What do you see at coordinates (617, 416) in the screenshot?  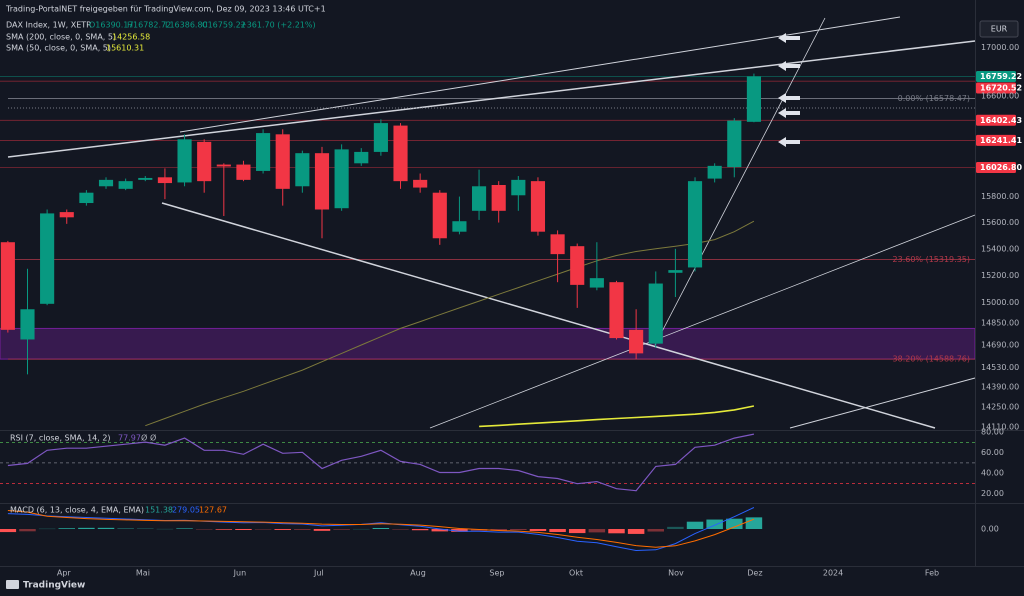 I see `sma-line` at bounding box center [617, 416].